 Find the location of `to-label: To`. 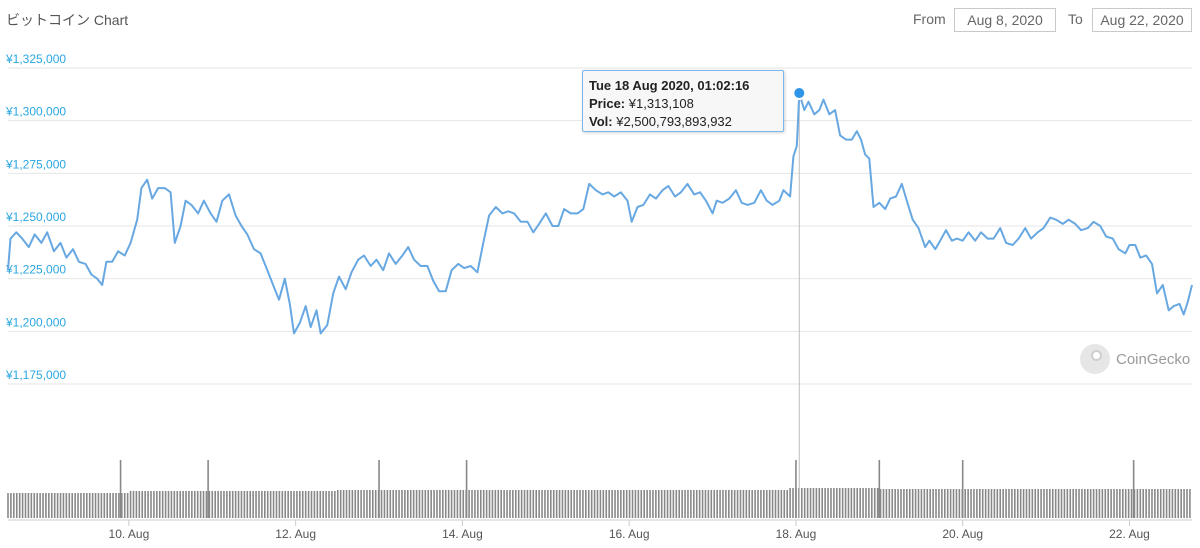

to-label: To is located at coordinates (1075, 19).